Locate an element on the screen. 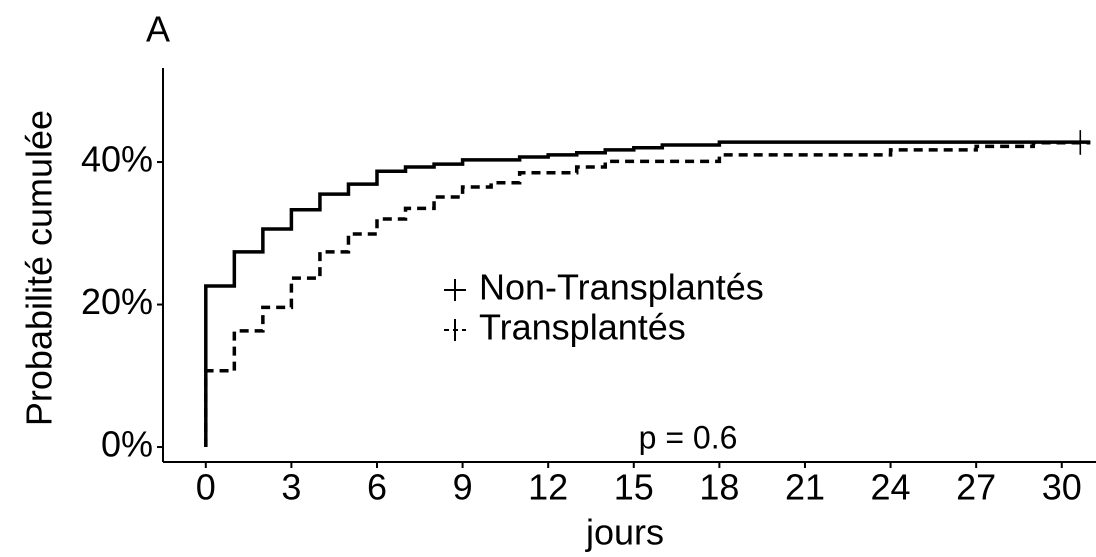 This screenshot has width=1096, height=557. x-tick-label: 21 is located at coordinates (805, 487).